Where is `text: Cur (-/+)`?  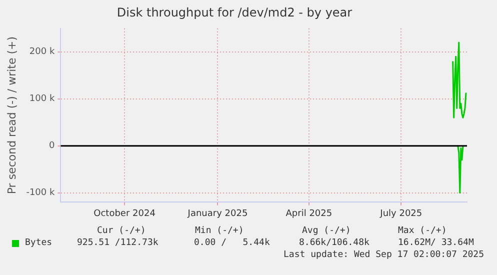
text: Cur (-/+) is located at coordinates (121, 231).